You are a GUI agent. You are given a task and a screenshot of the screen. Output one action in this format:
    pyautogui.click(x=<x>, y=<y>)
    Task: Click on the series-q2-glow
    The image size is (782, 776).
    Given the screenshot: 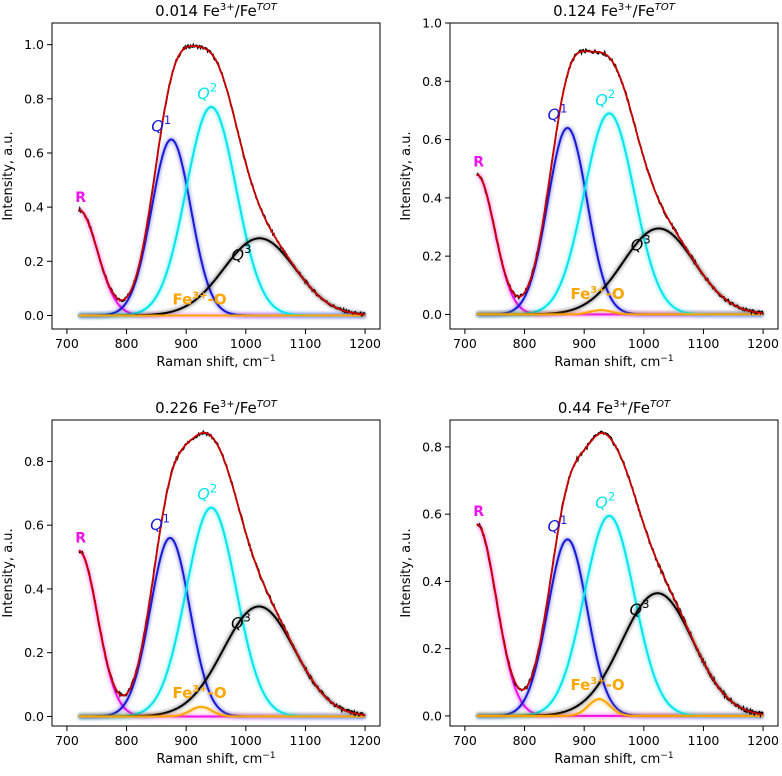 What is the action you would take?
    pyautogui.click(x=222, y=211)
    